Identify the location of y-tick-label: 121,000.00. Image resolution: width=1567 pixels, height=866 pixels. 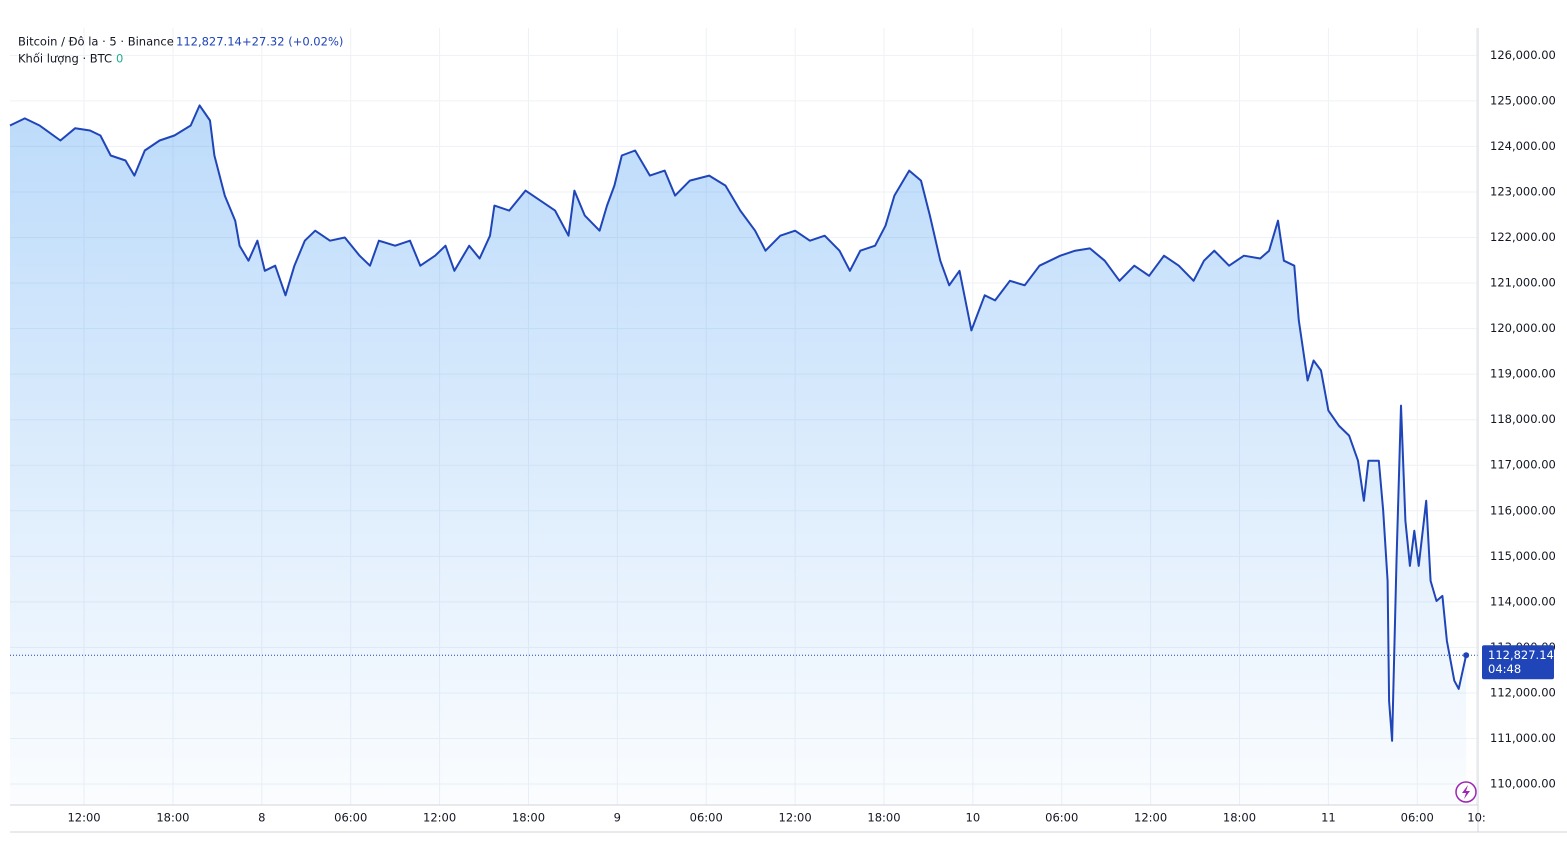
(1523, 283).